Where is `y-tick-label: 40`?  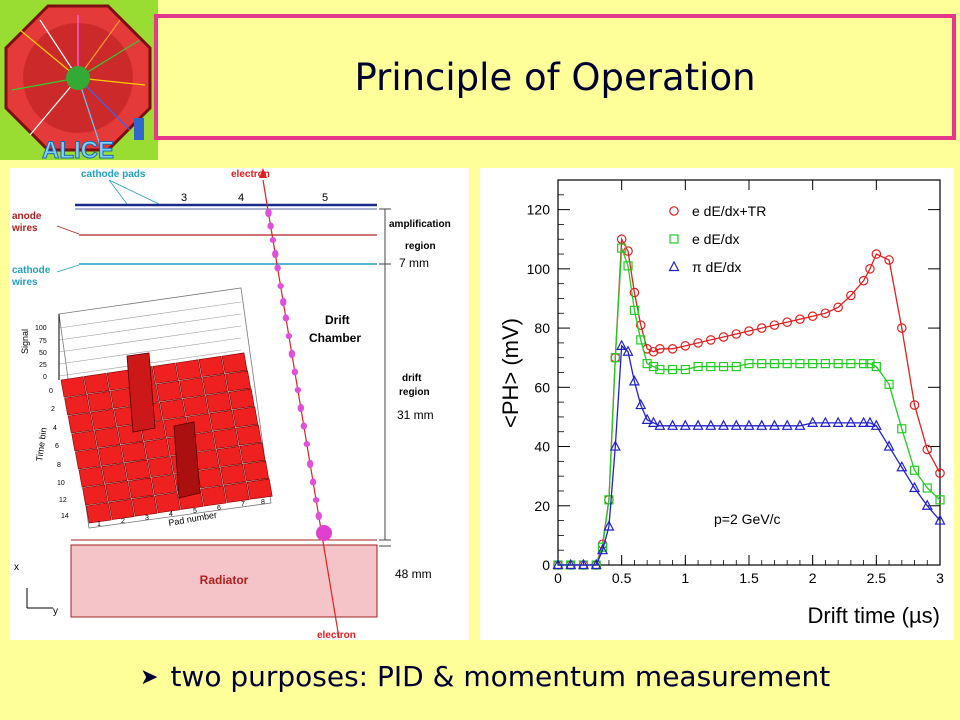 y-tick-label: 40 is located at coordinates (542, 447).